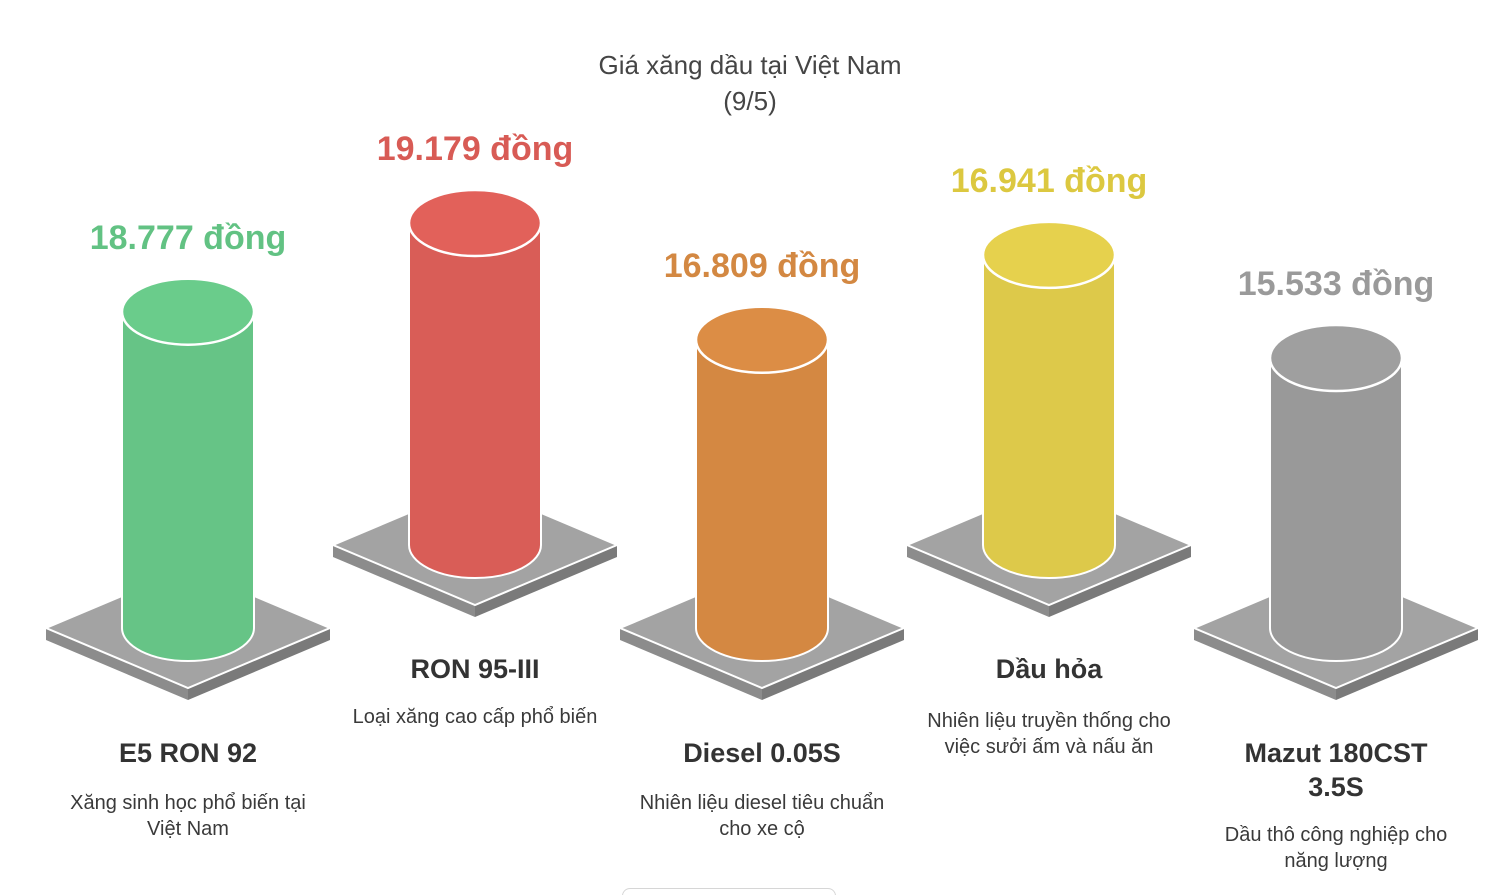 The height and width of the screenshot is (895, 1500). What do you see at coordinates (1336, 284) in the screenshot?
I see `value-label-5: 15.533 đồng` at bounding box center [1336, 284].